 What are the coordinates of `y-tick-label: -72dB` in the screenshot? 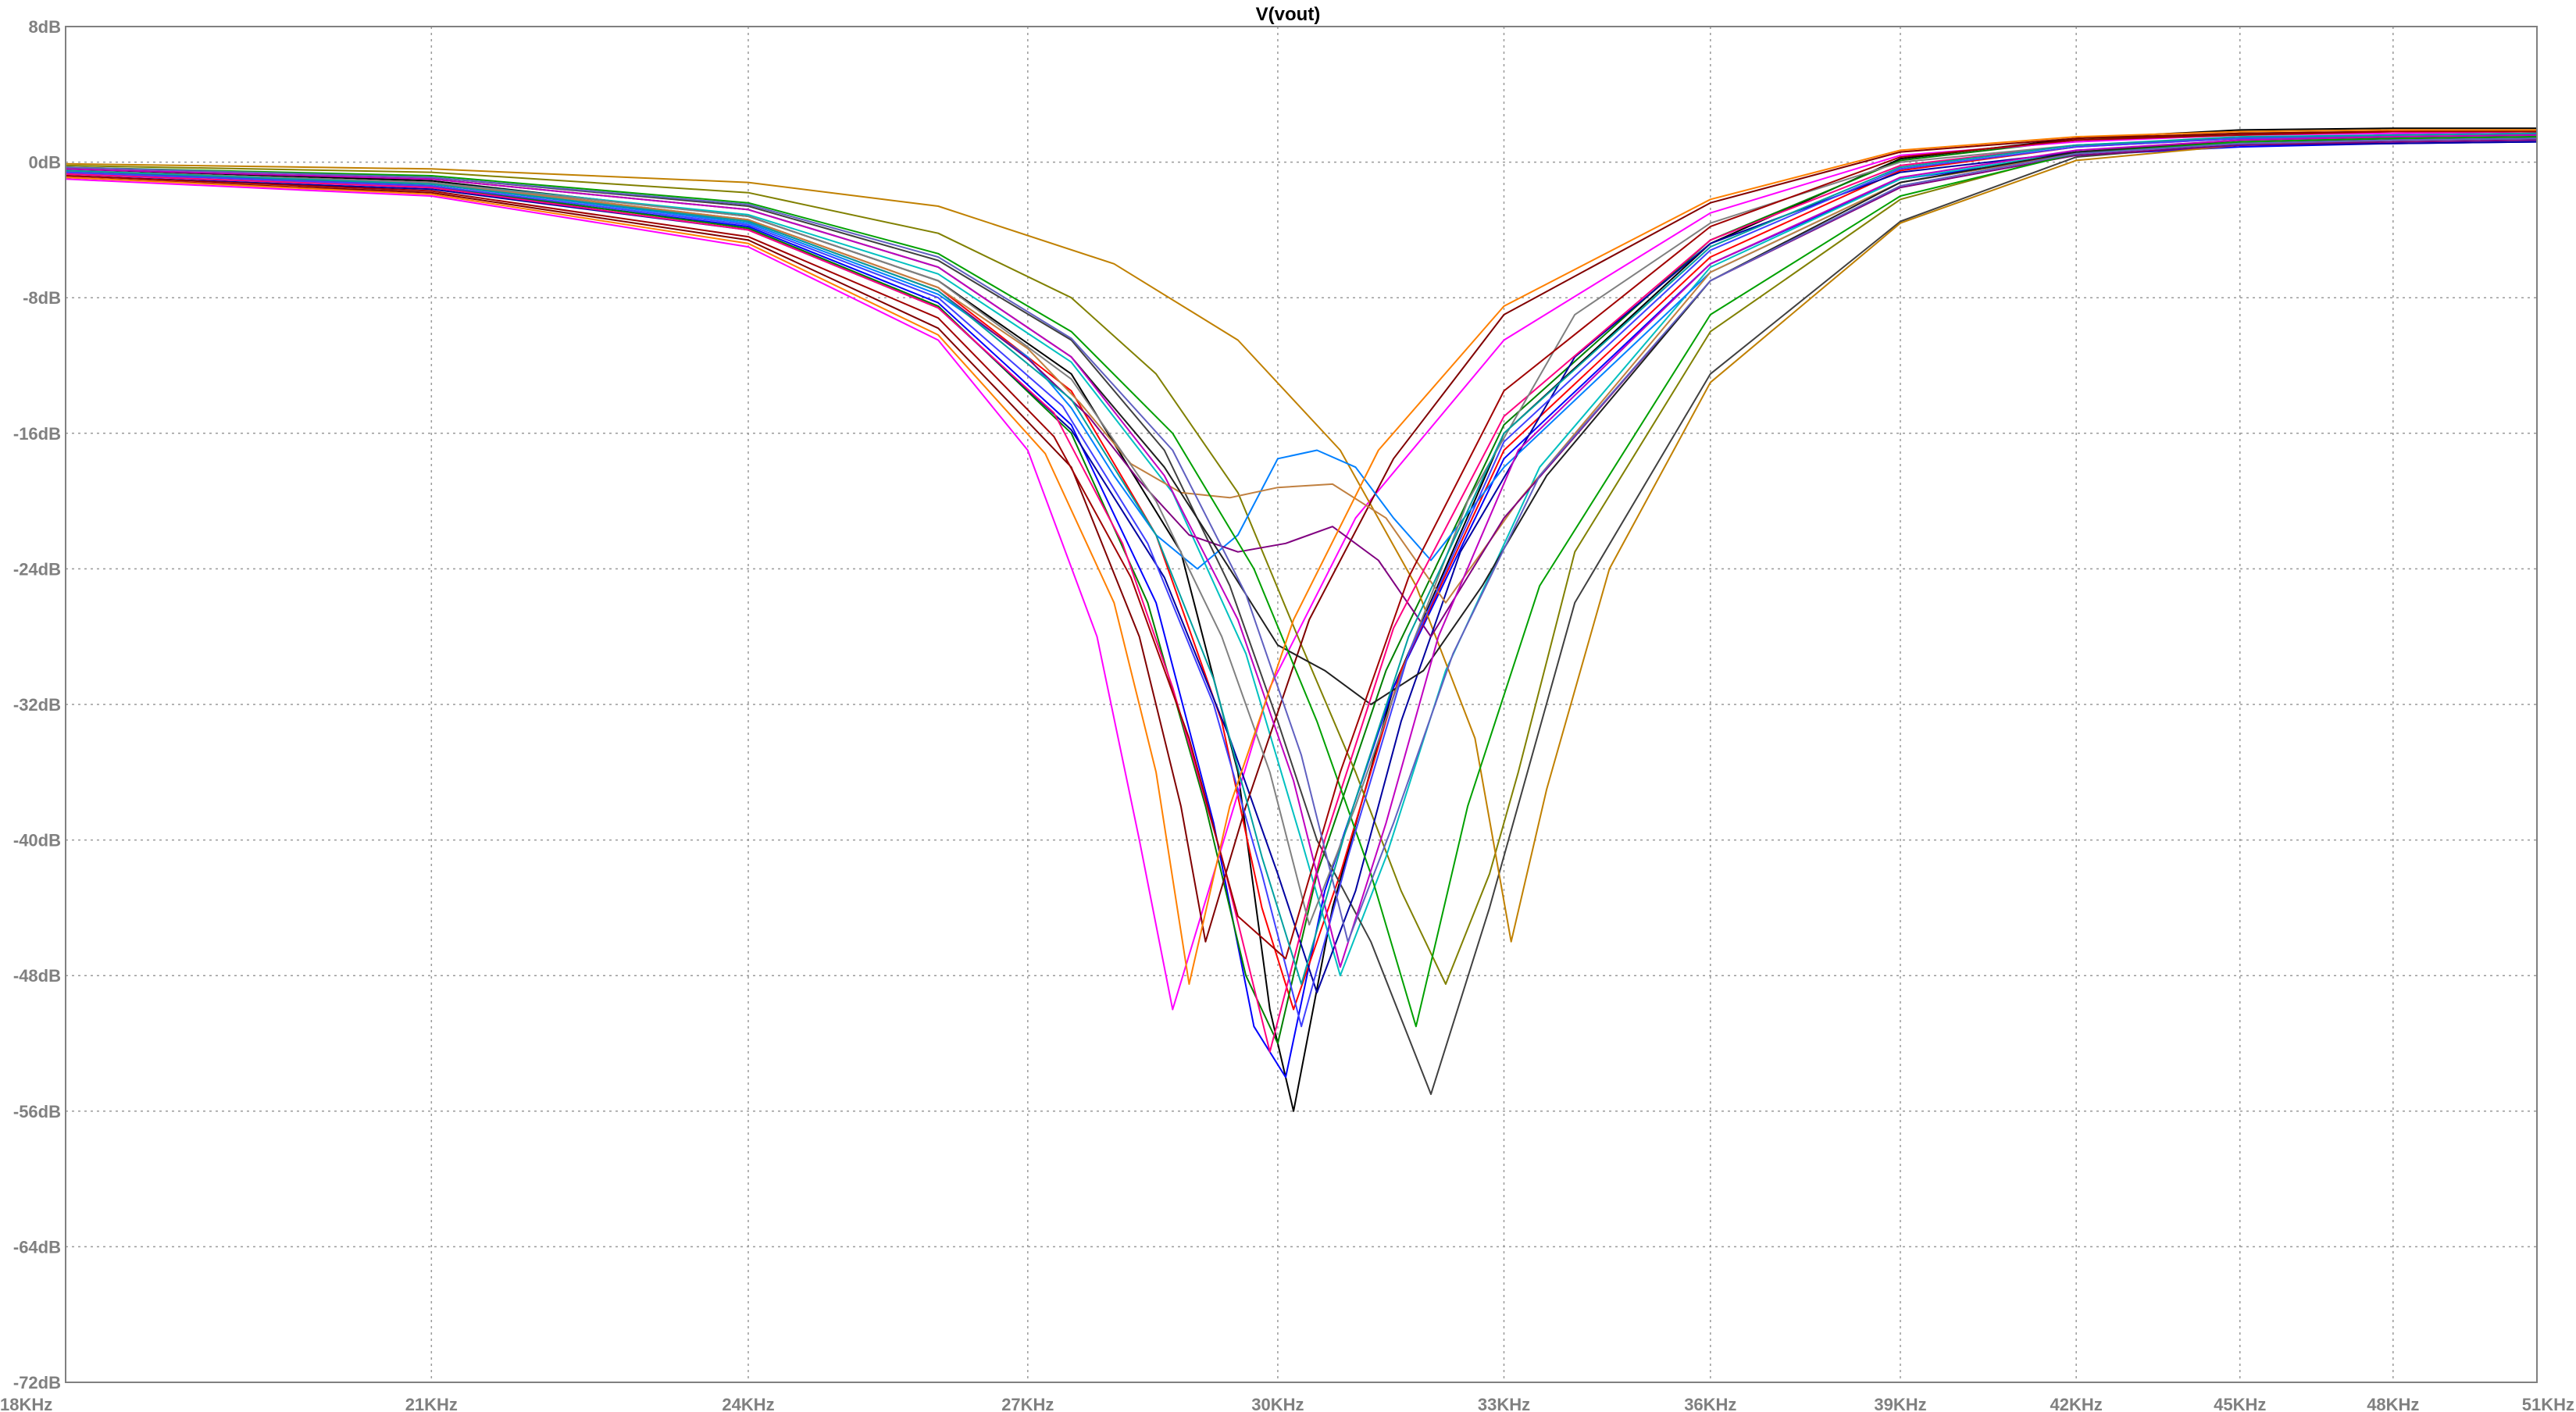 It's located at (37, 1382).